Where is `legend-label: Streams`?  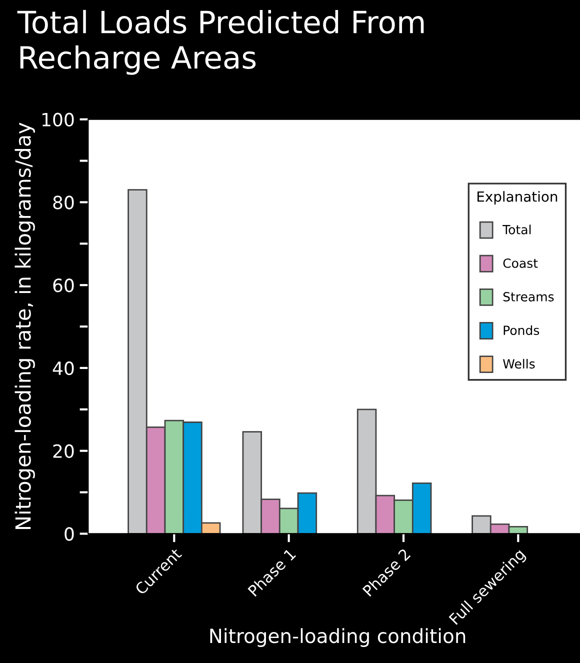
legend-label: Streams is located at coordinates (528, 297).